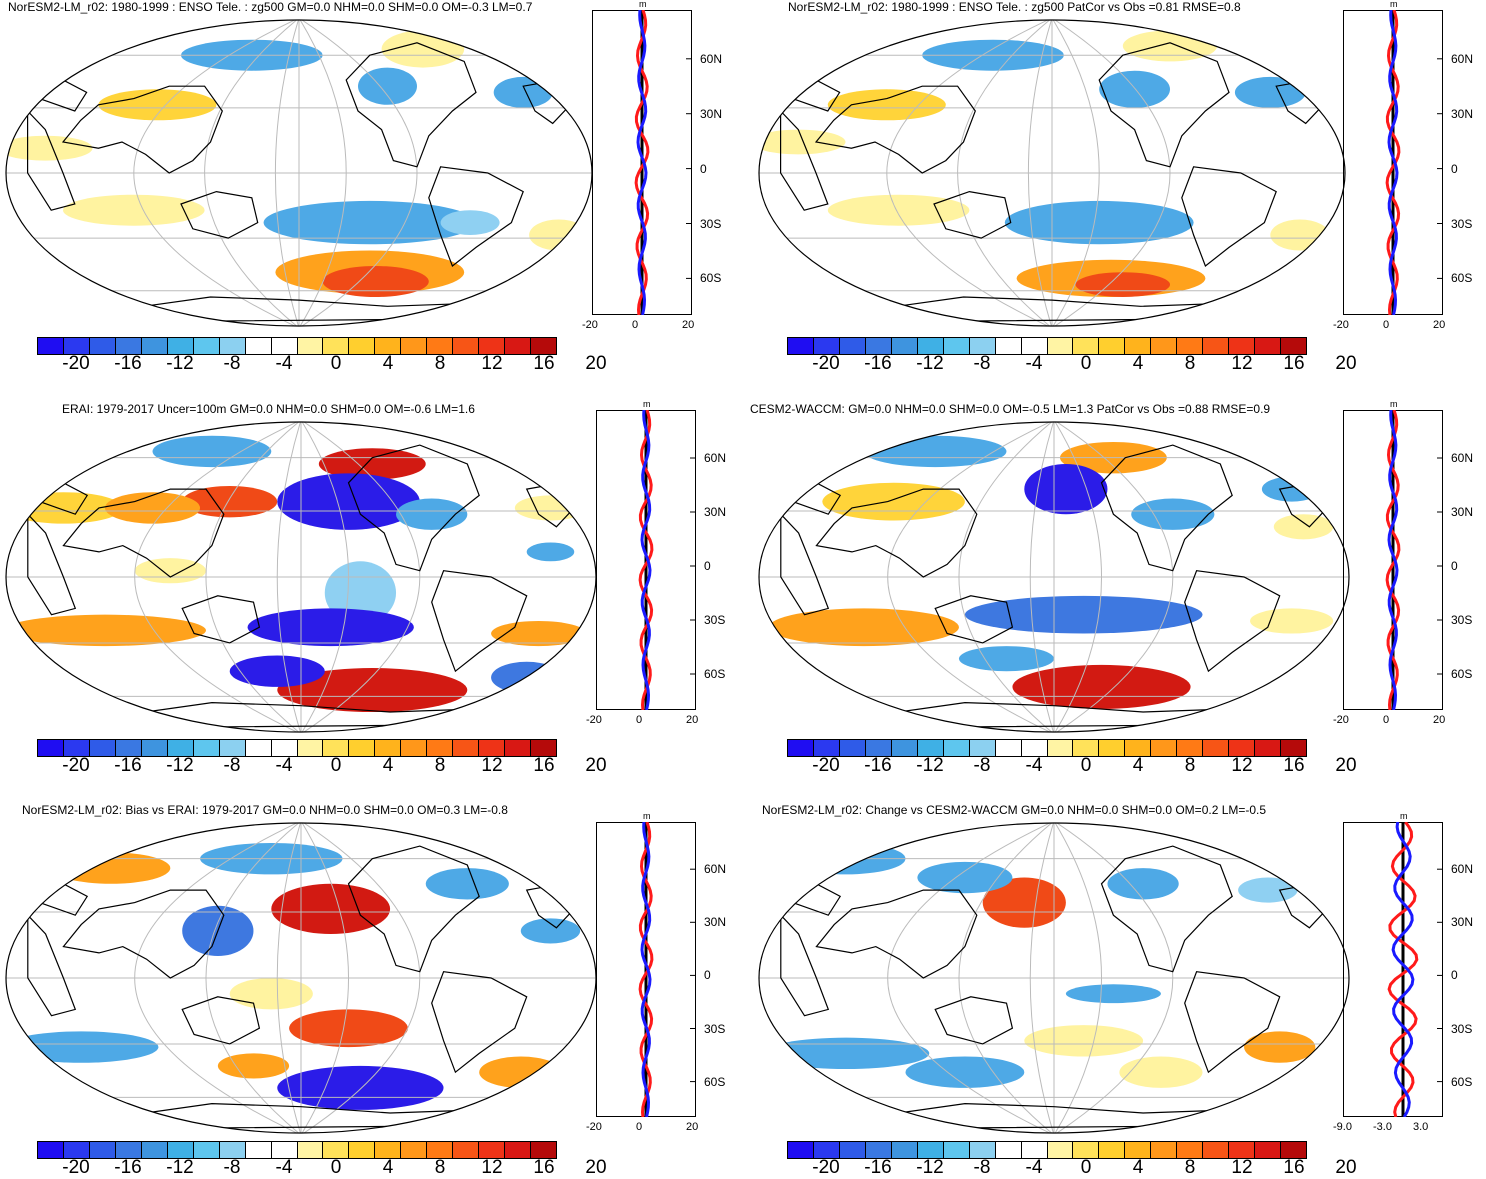  I want to click on zonal-tick-label: 3.0, so click(1421, 1127).